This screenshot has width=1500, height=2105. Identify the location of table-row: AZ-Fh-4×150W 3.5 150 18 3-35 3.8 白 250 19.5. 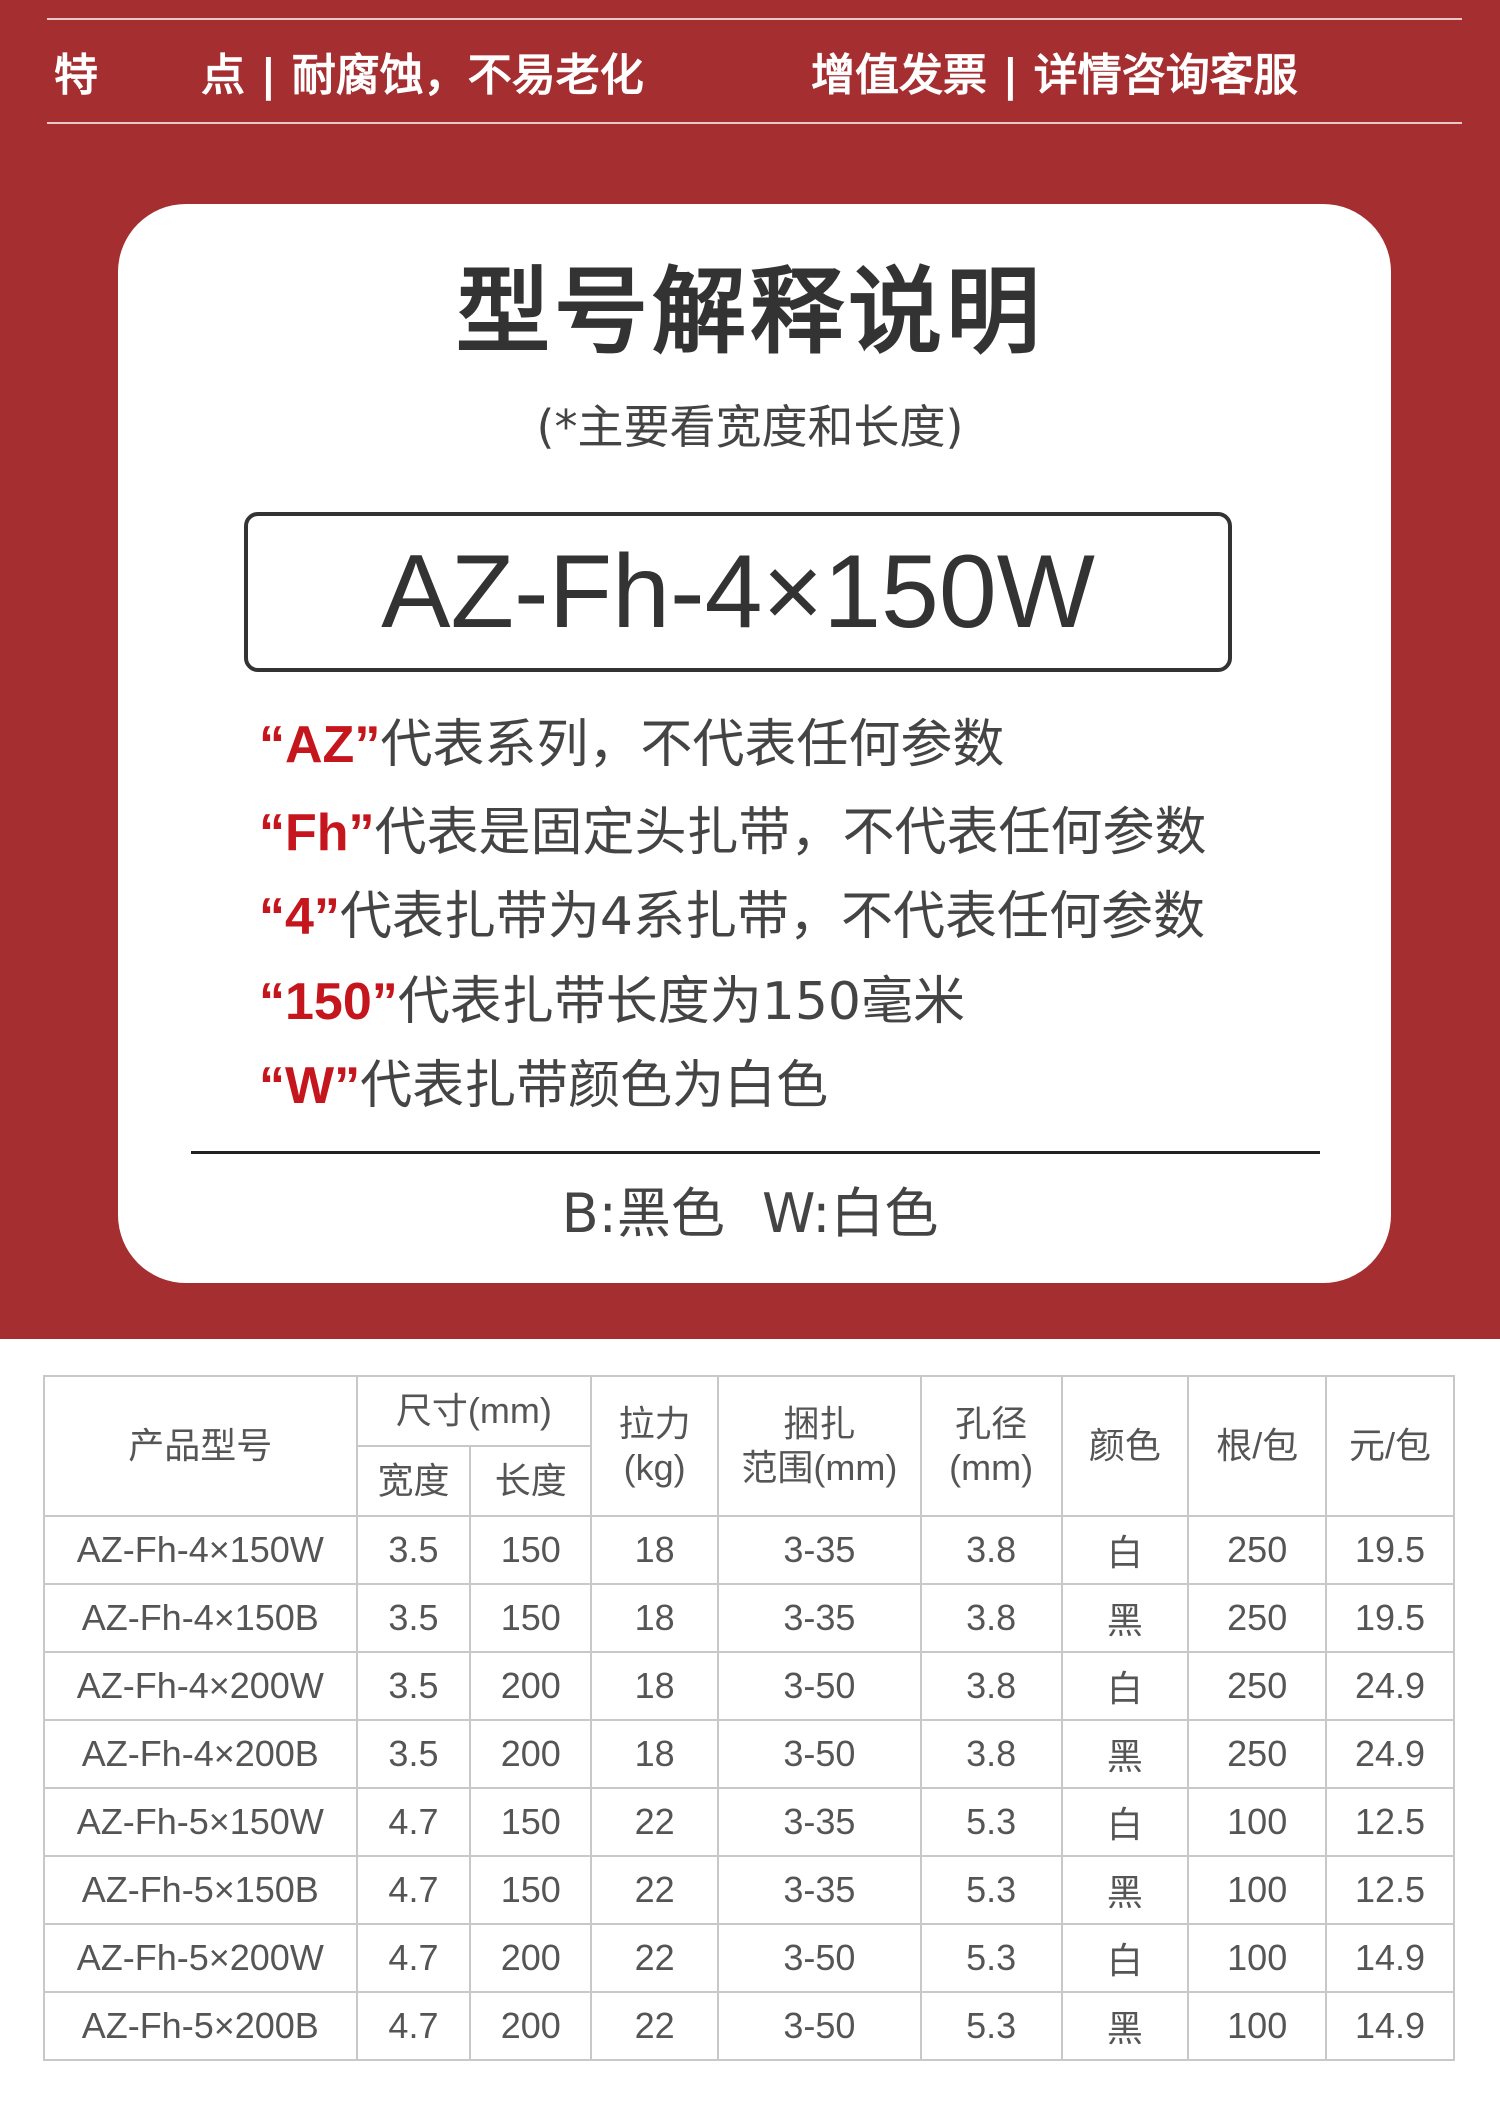
(749, 1550).